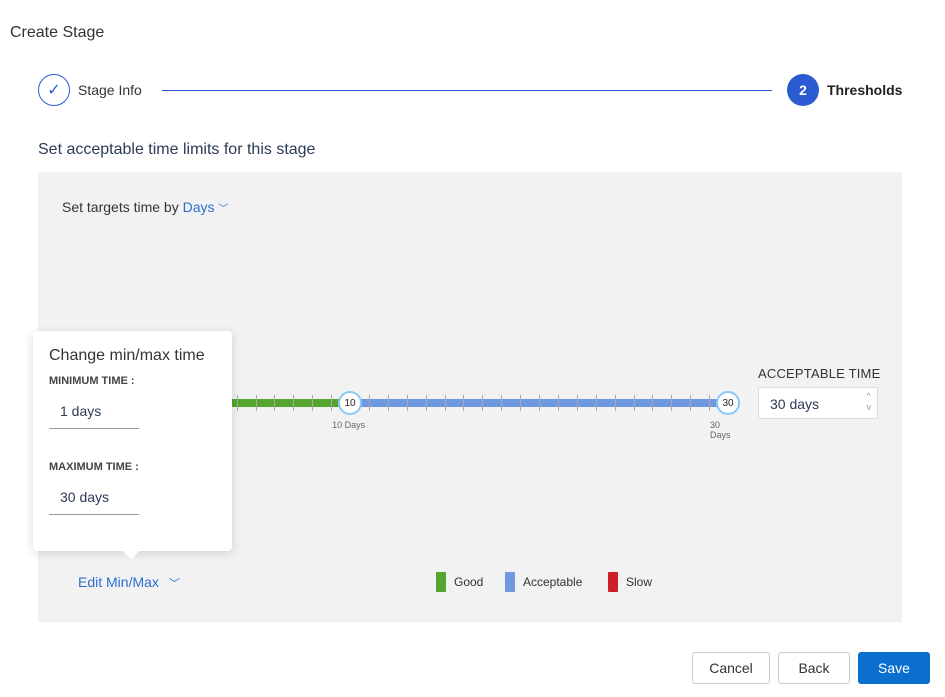  What do you see at coordinates (728, 403) in the screenshot?
I see `slider-handle: 30` at bounding box center [728, 403].